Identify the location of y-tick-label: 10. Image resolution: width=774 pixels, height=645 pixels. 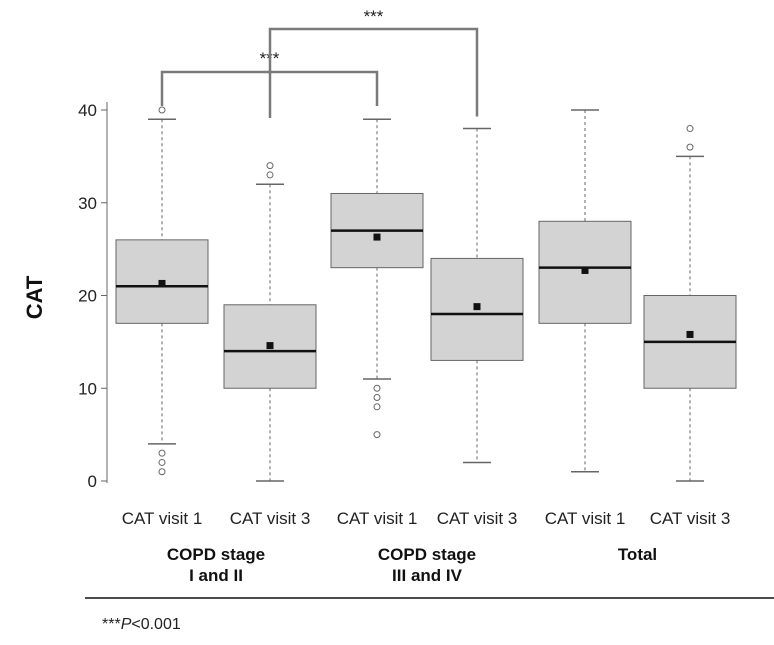
(87, 388).